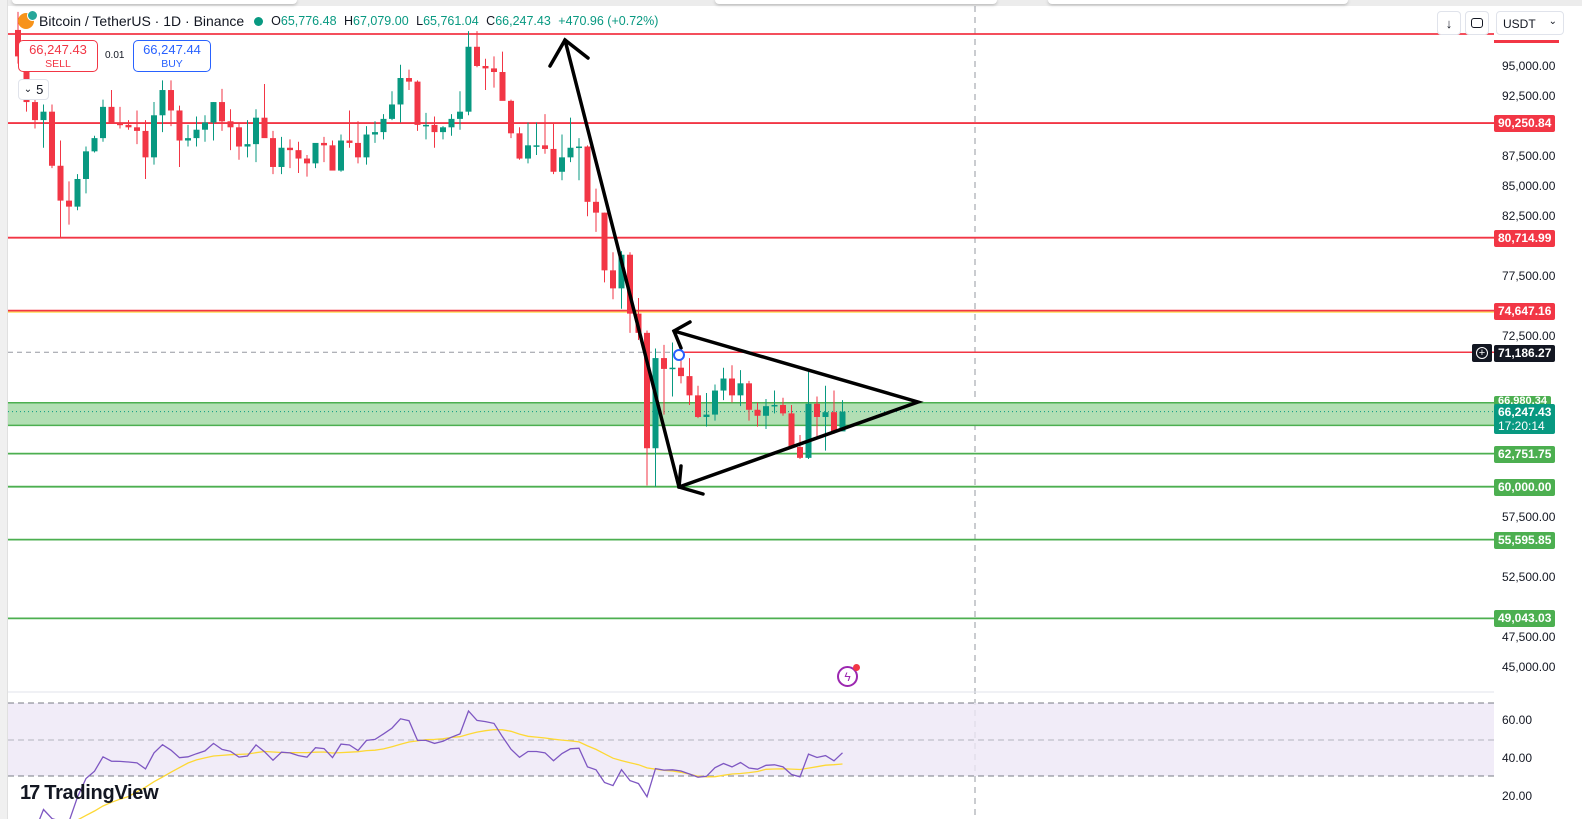 The image size is (1582, 819). Describe the element at coordinates (1517, 720) in the screenshot. I see `rsi-axis-tick: 60.00` at that location.